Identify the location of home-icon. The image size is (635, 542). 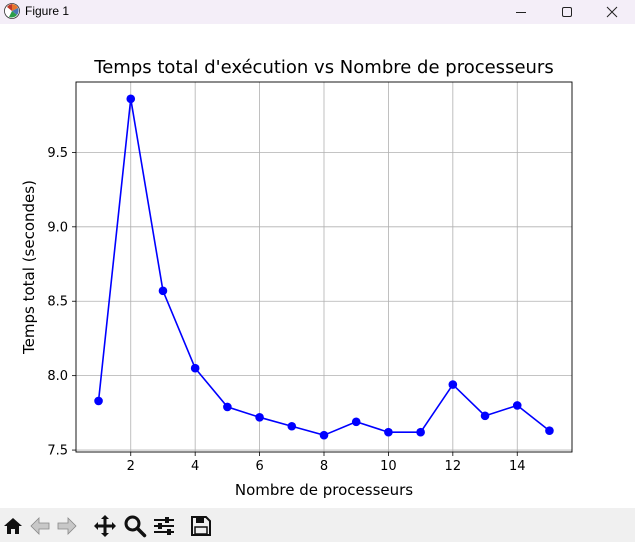
(13, 526).